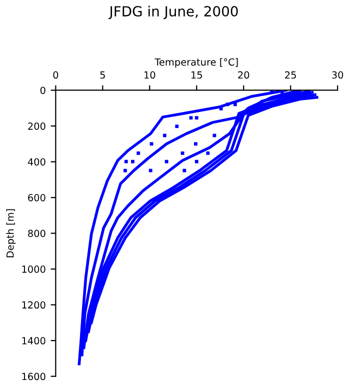 This screenshot has width=348, height=384. Describe the element at coordinates (43, 90) in the screenshot. I see `y-tick-label: 0` at that location.